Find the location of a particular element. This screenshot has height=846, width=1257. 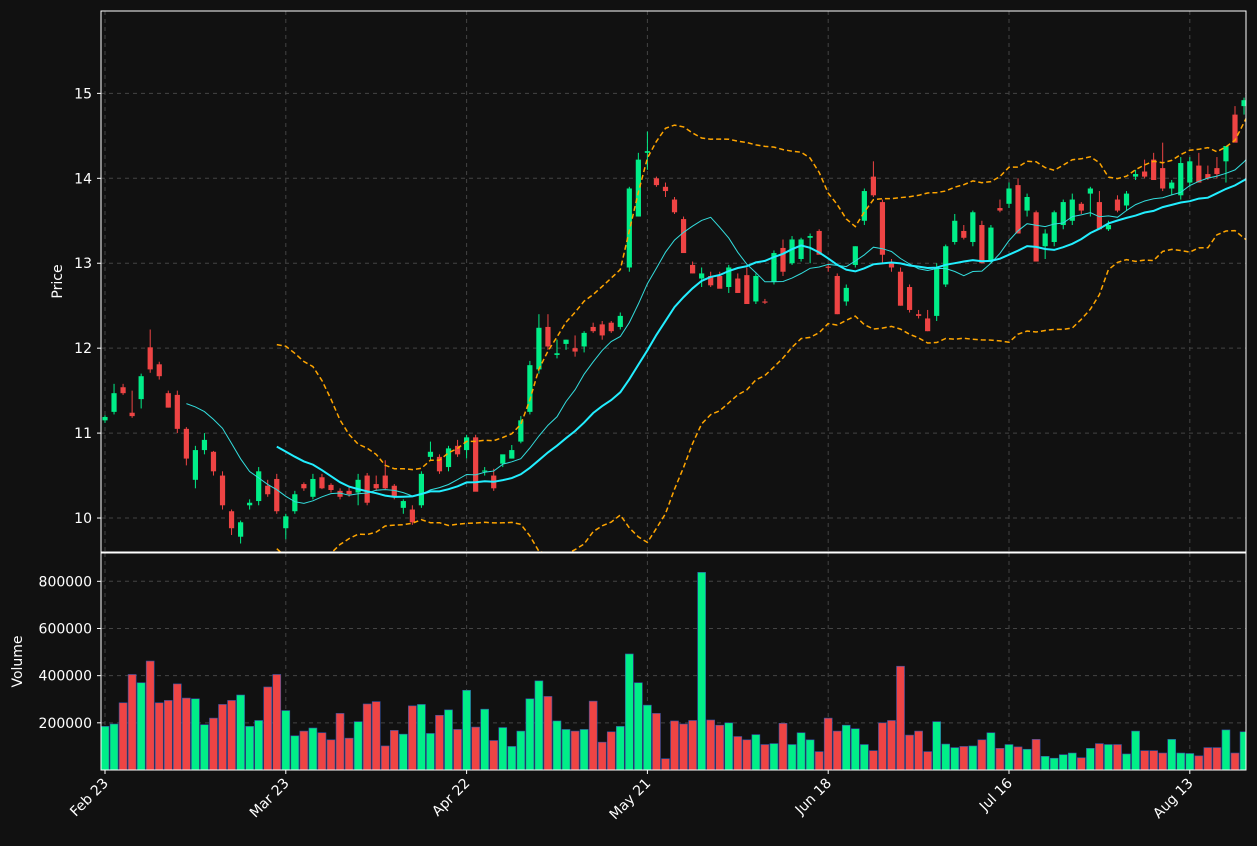

x-tick-label: Apr 22 is located at coordinates (451, 798).